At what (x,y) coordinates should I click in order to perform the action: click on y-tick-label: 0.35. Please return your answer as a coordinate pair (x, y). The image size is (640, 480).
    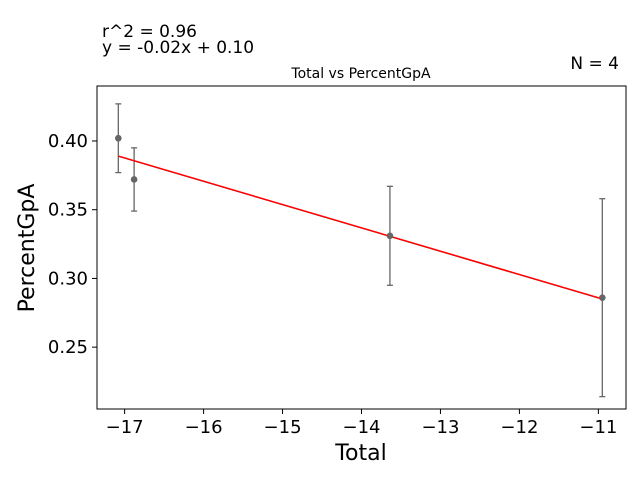
    Looking at the image, I should click on (68, 210).